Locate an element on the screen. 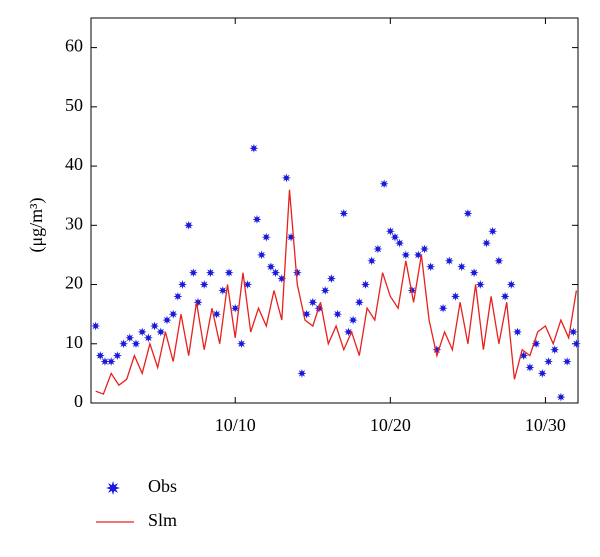  legend-label: Obs is located at coordinates (162, 486).